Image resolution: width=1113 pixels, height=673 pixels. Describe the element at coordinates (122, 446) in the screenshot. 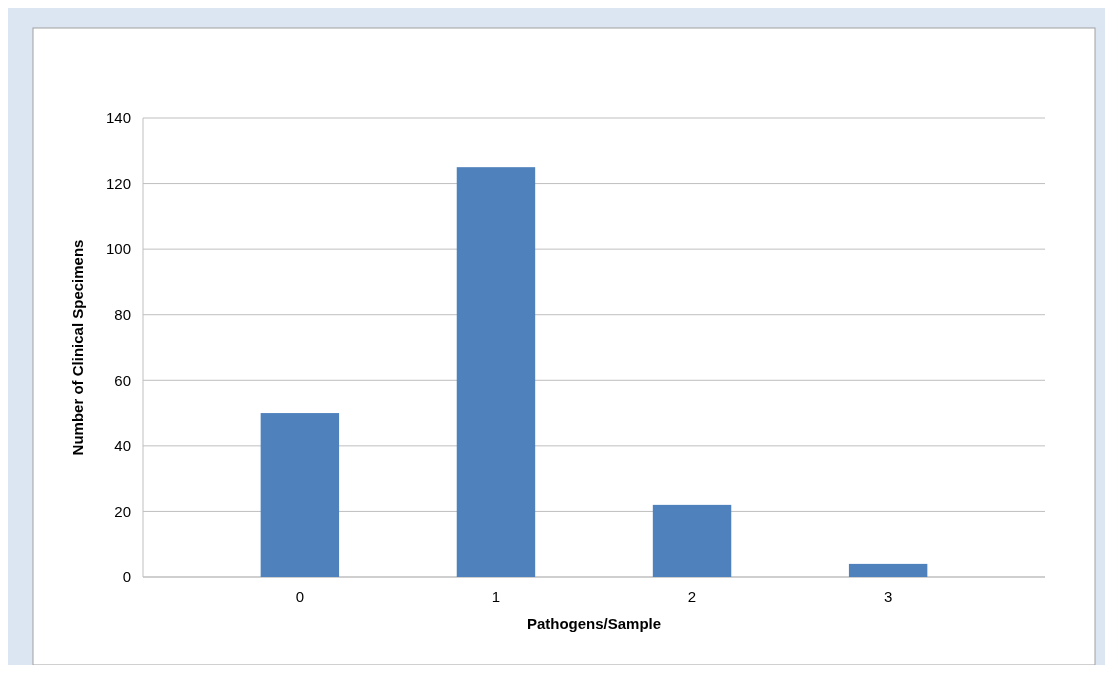

I see `y-tick-label: 40` at that location.